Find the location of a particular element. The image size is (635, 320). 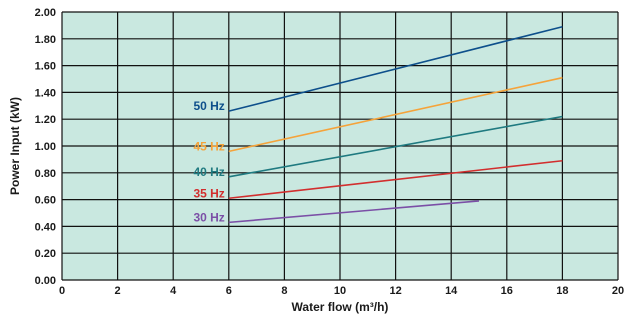

x-axis-ticks: 0 2 4 6 8 10 12 14 16 18 20 is located at coordinates (341, 291).